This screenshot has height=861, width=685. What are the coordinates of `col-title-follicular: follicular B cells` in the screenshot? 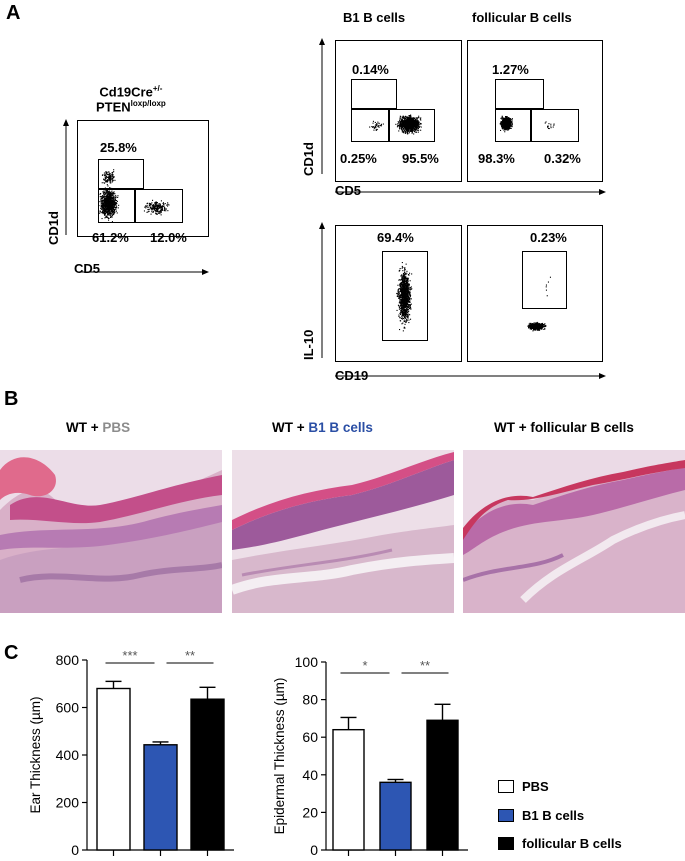 It's located at (522, 17).